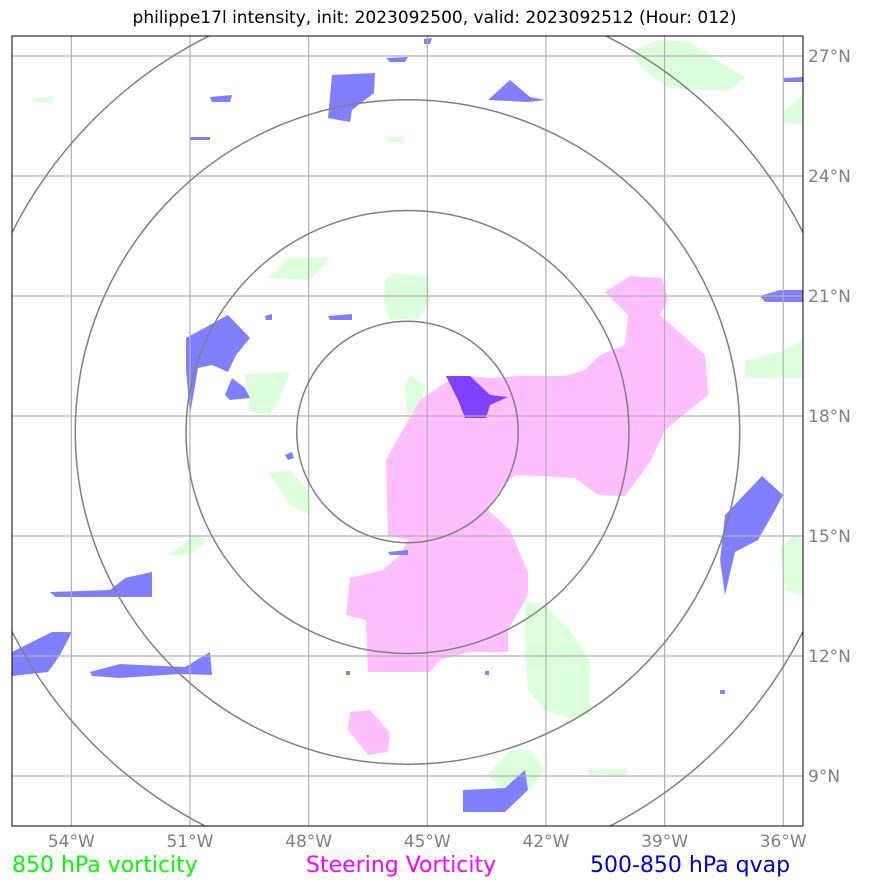  I want to click on qvap-overlap-area, so click(477, 397).